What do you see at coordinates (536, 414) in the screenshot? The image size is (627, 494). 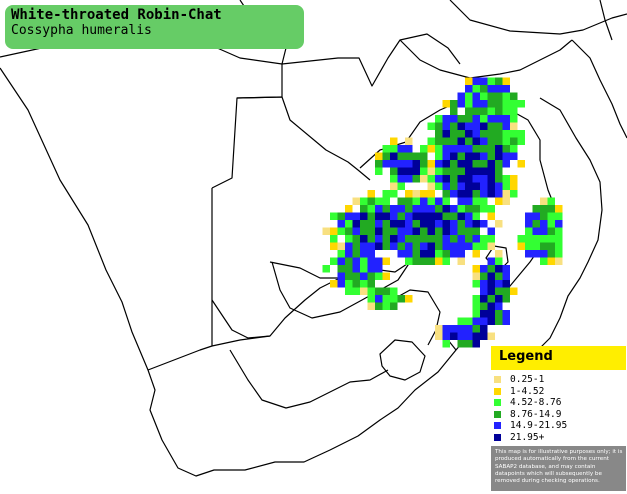 I see `legend-label: 8.76-14.9` at bounding box center [536, 414].